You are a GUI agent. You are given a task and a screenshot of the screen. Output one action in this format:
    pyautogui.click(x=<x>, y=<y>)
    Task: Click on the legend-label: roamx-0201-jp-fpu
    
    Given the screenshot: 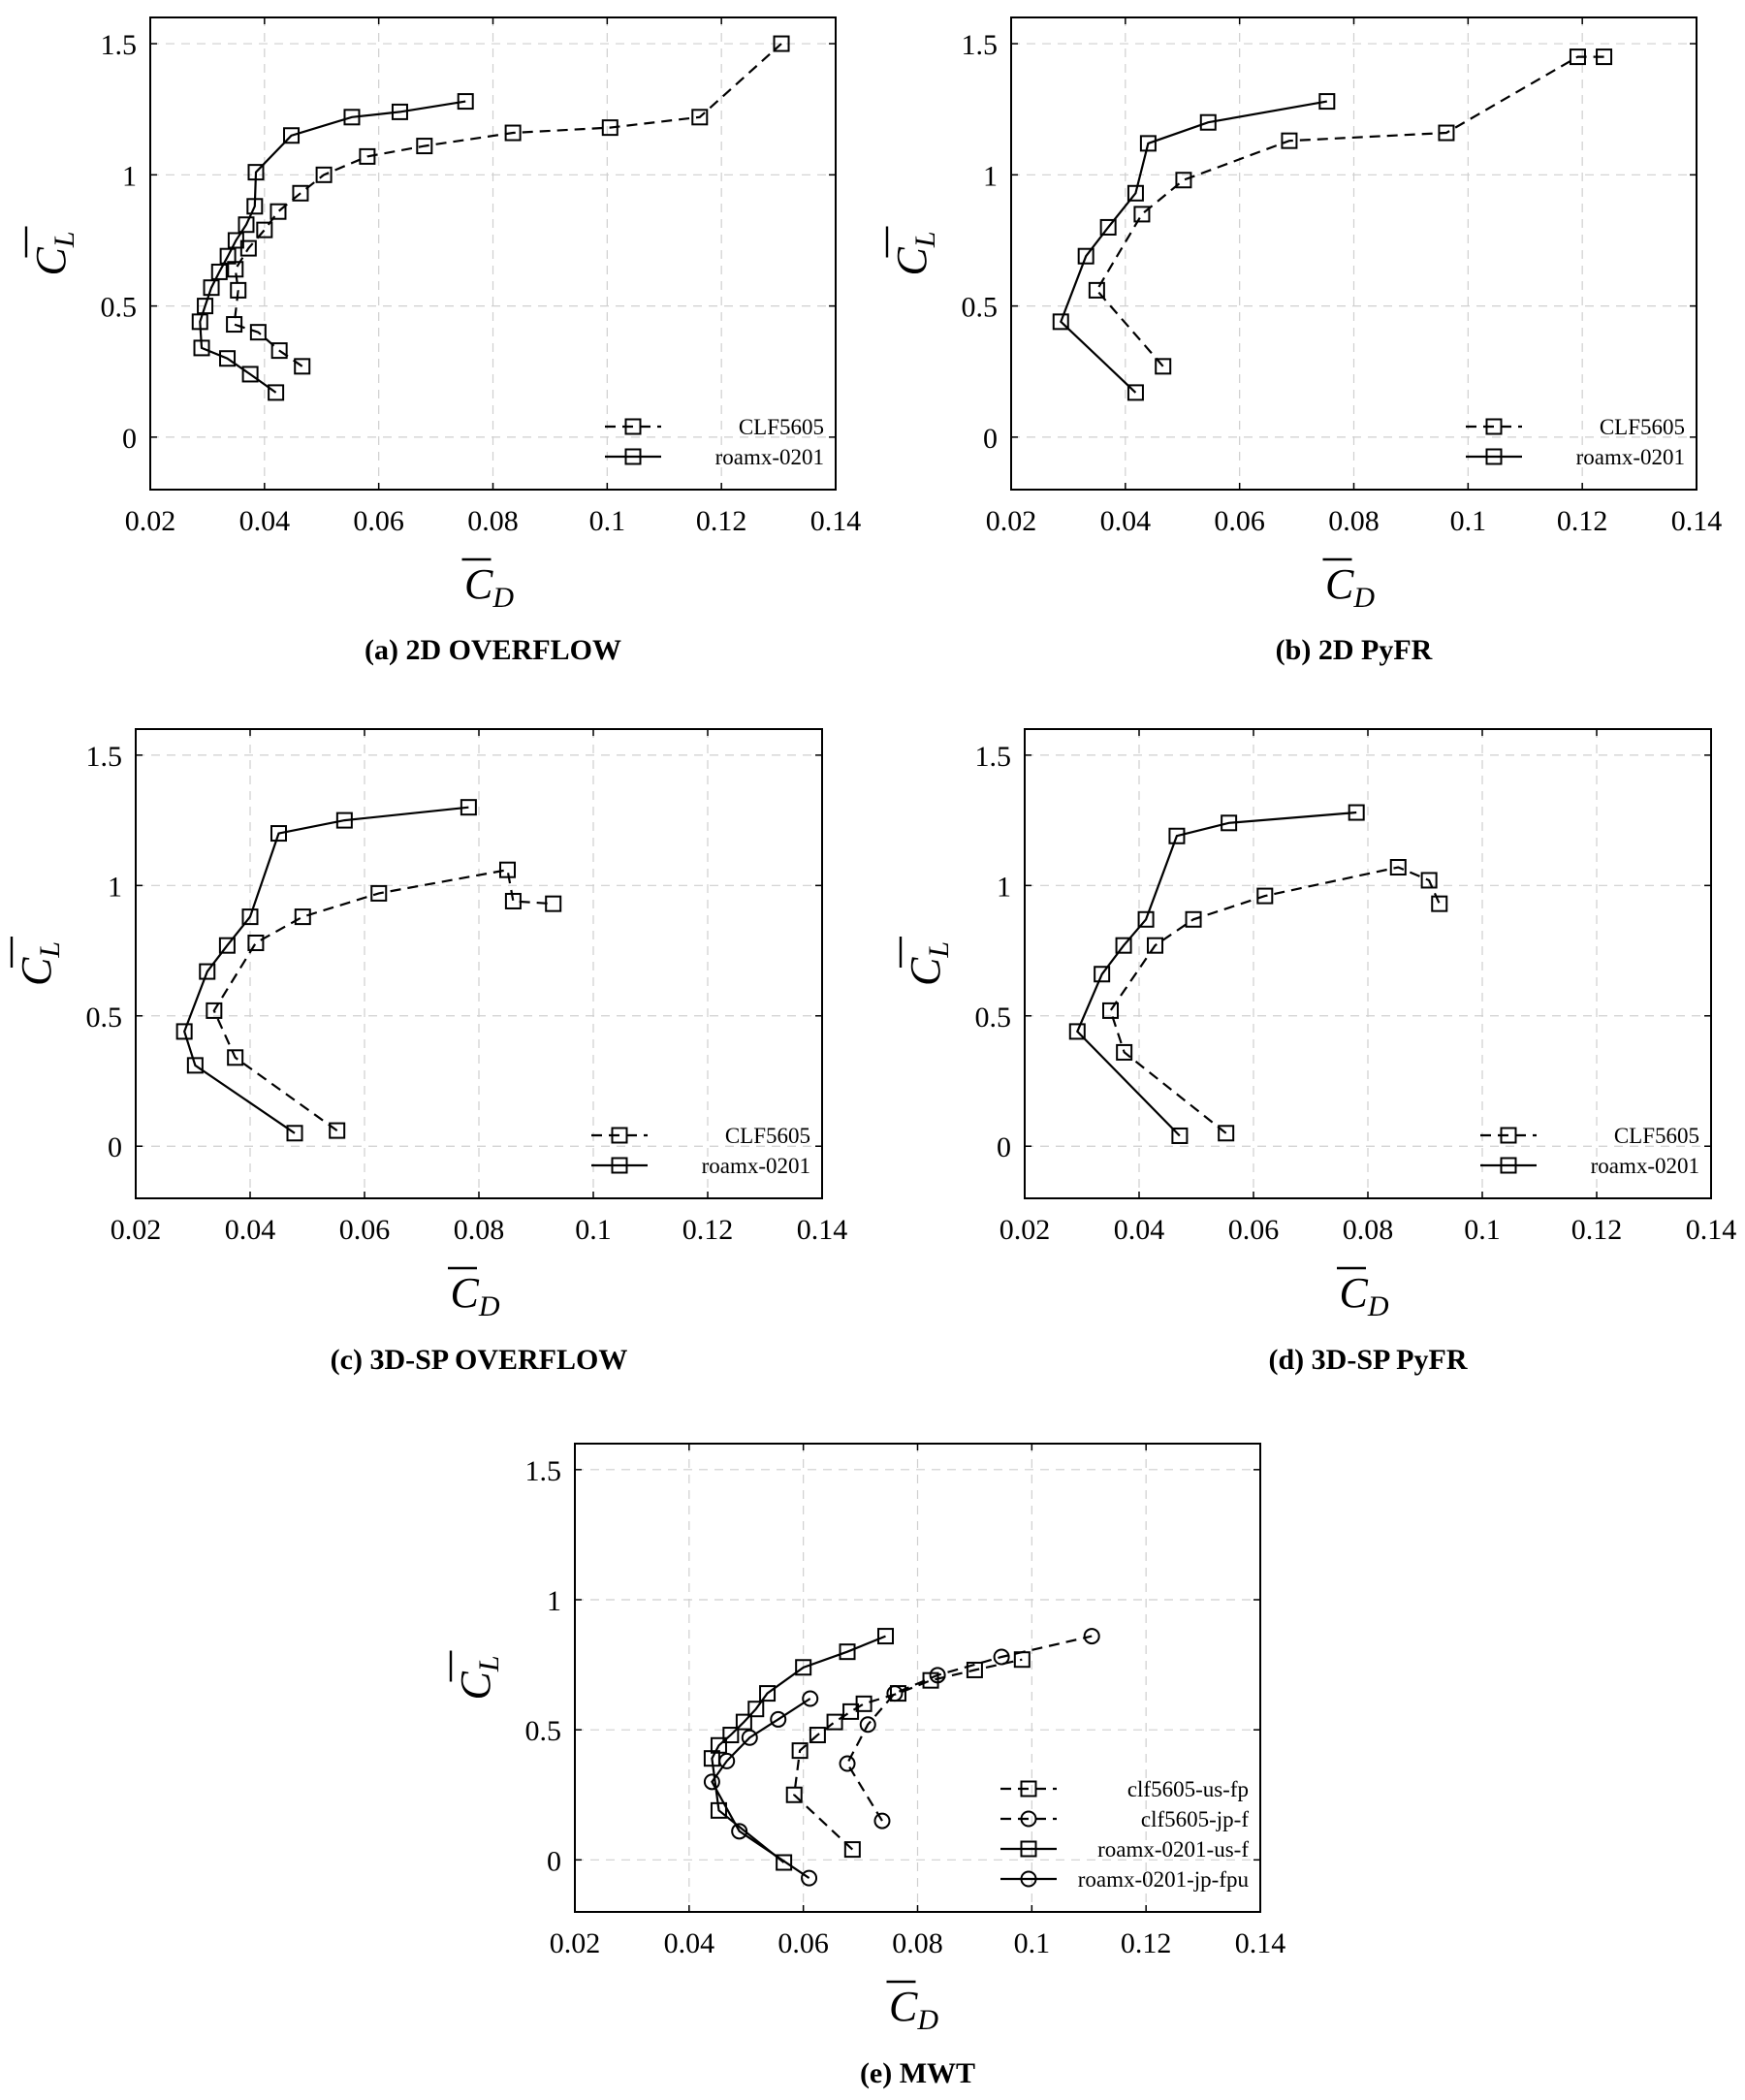 What is the action you would take?
    pyautogui.click(x=1164, y=1879)
    